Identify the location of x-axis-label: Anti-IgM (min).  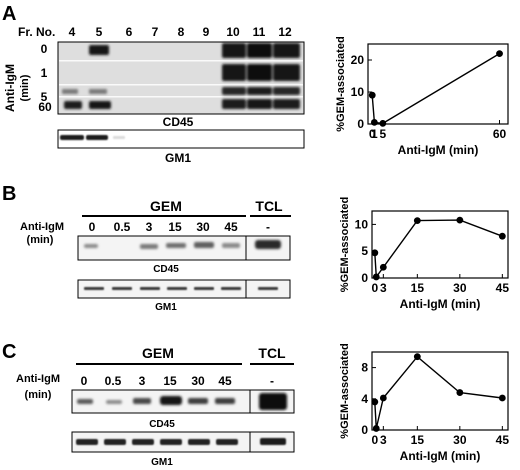
(438, 150).